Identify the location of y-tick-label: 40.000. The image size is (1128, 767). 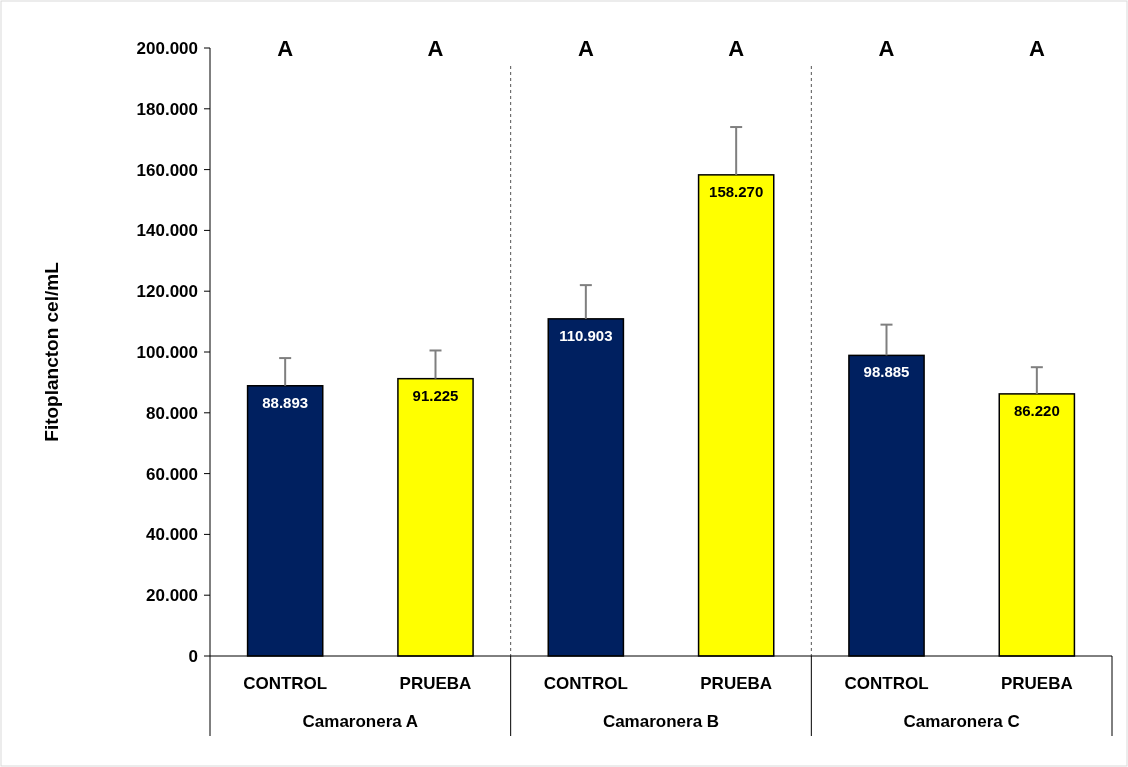
(172, 535).